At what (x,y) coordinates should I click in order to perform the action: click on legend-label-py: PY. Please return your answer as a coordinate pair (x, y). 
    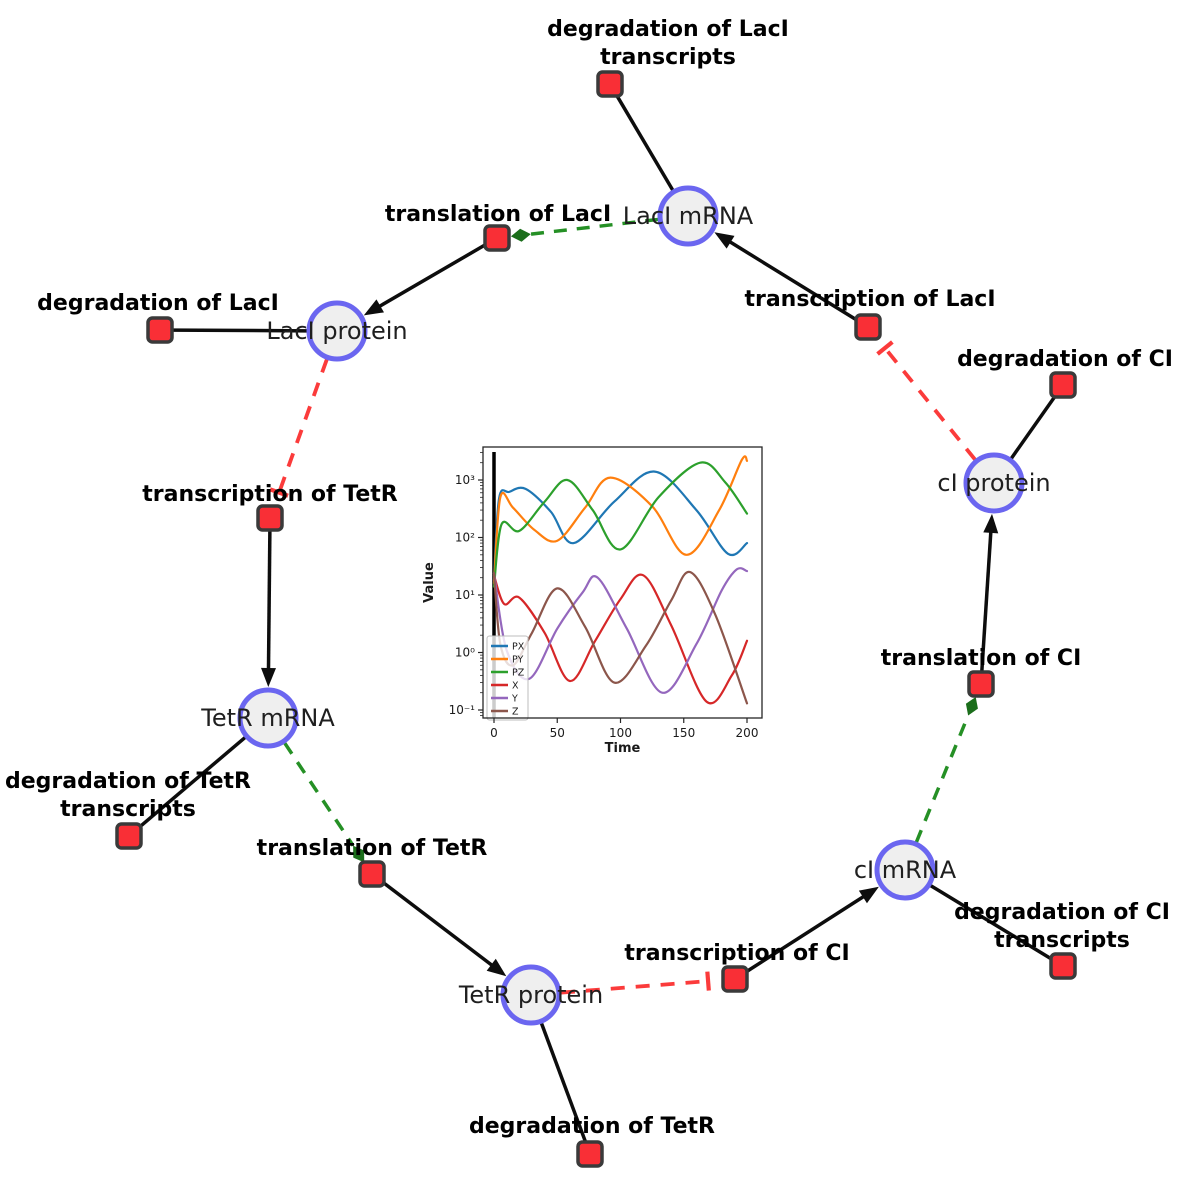
    Looking at the image, I should click on (518, 660).